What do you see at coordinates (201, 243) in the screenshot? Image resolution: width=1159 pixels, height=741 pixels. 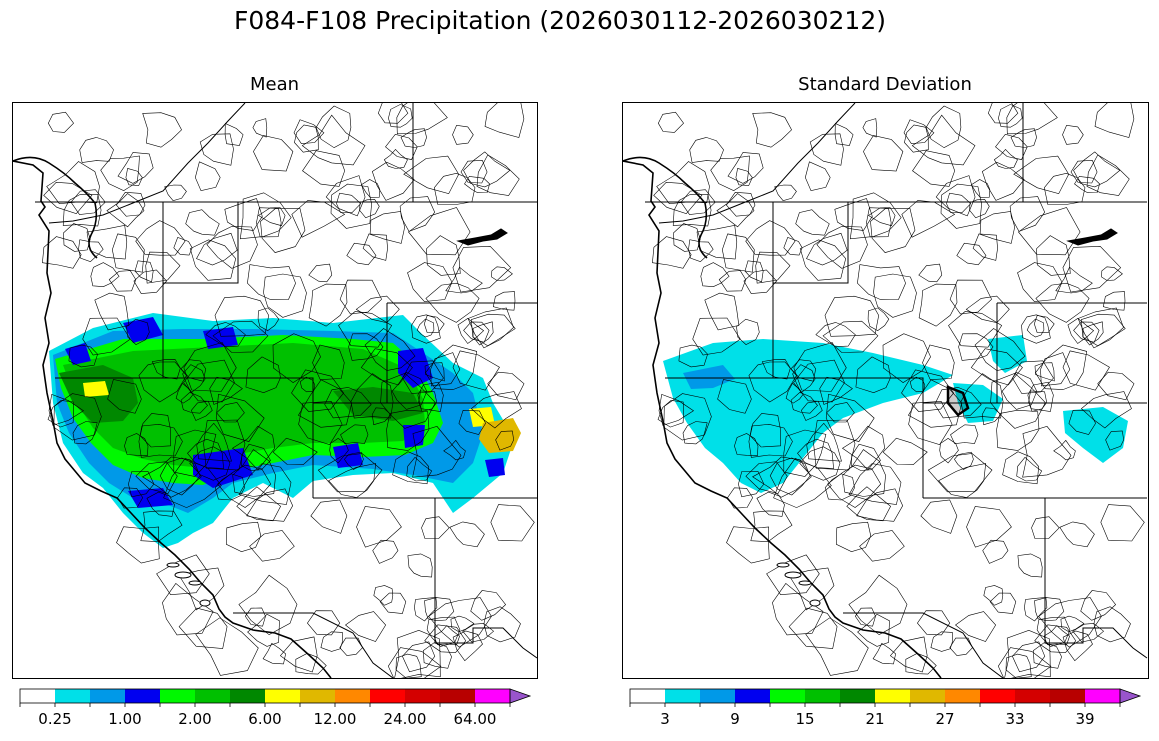 I see `border-line` at bounding box center [201, 243].